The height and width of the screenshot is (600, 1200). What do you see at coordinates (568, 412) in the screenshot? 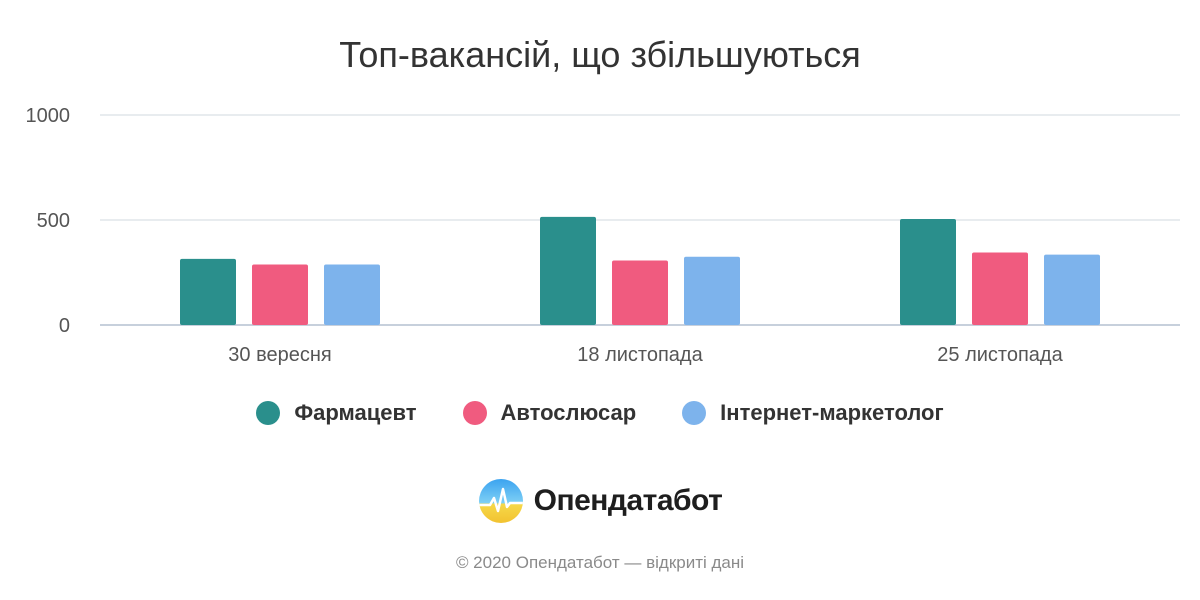
I see `legend-label: Автослюсар` at bounding box center [568, 412].